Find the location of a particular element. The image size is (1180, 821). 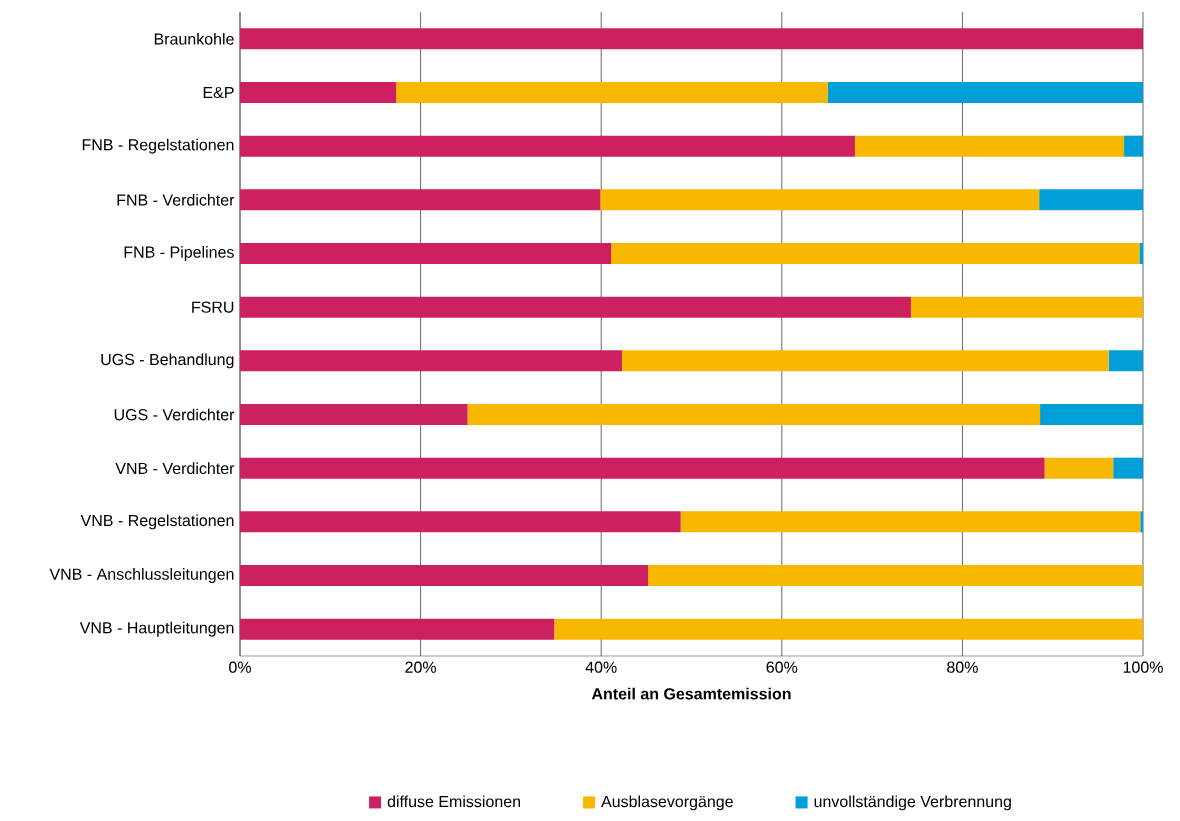

y-tick-label: FNB - Verdichter is located at coordinates (176, 199).